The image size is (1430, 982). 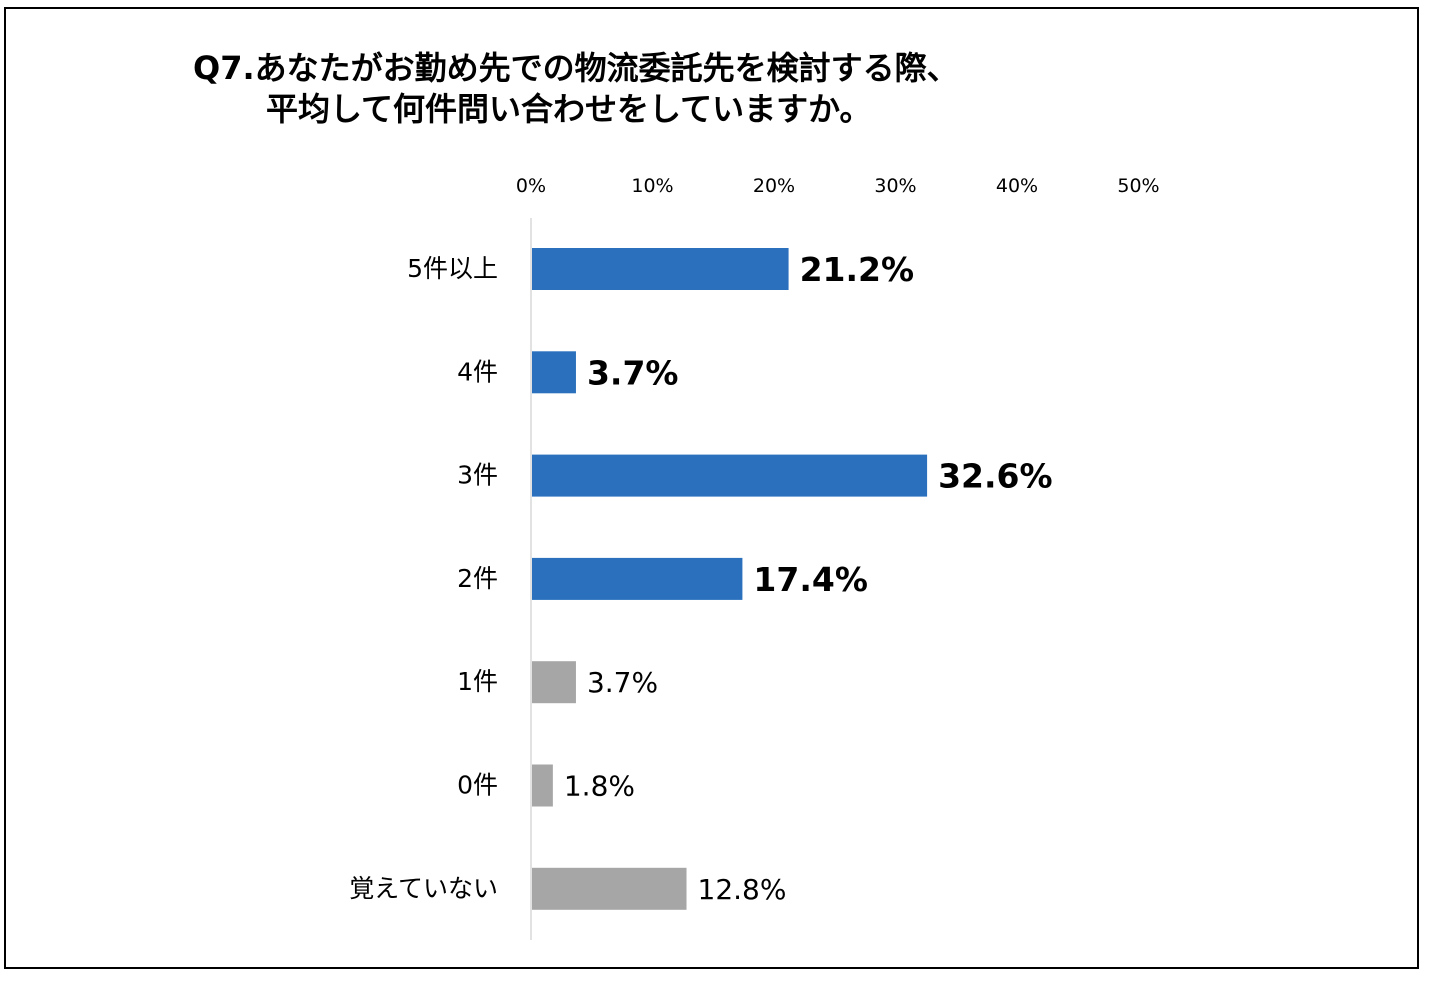 I want to click on x-tick-label: 20%, so click(x=774, y=186).